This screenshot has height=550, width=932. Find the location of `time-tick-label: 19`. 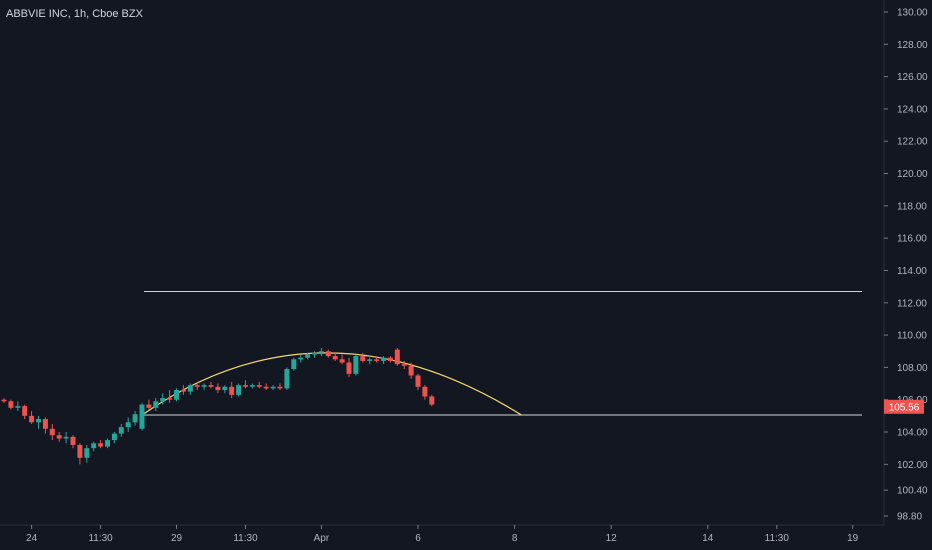

time-tick-label: 19 is located at coordinates (853, 538).